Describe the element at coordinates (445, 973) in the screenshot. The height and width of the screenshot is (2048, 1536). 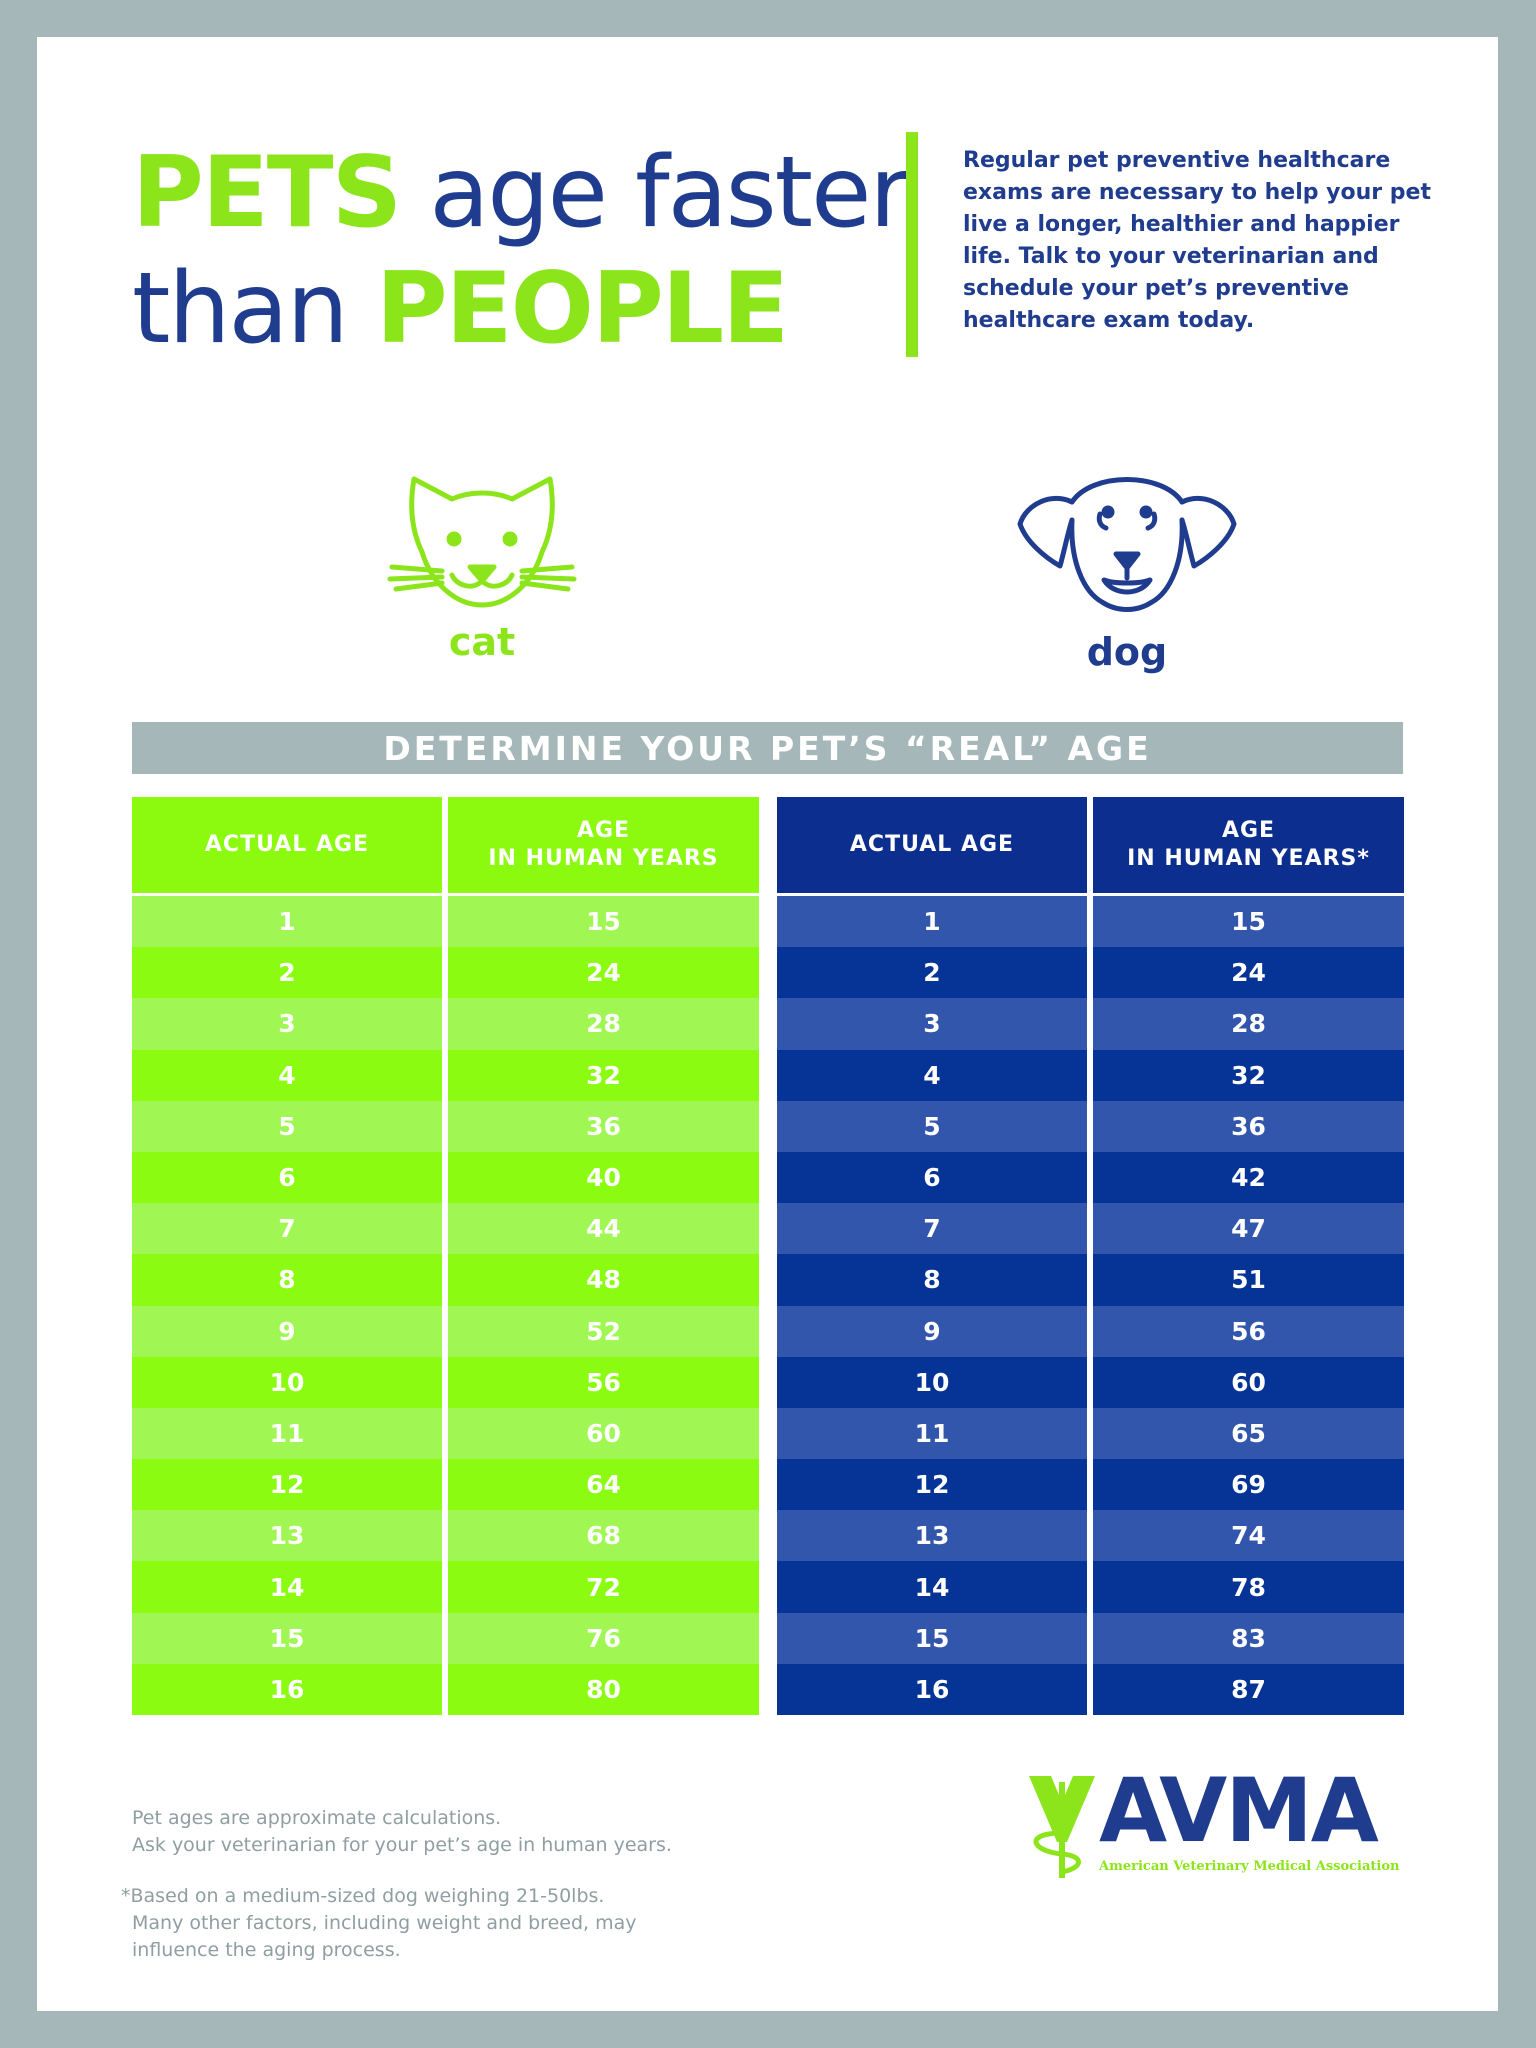
I see `cat-table-row: 2 24` at that location.